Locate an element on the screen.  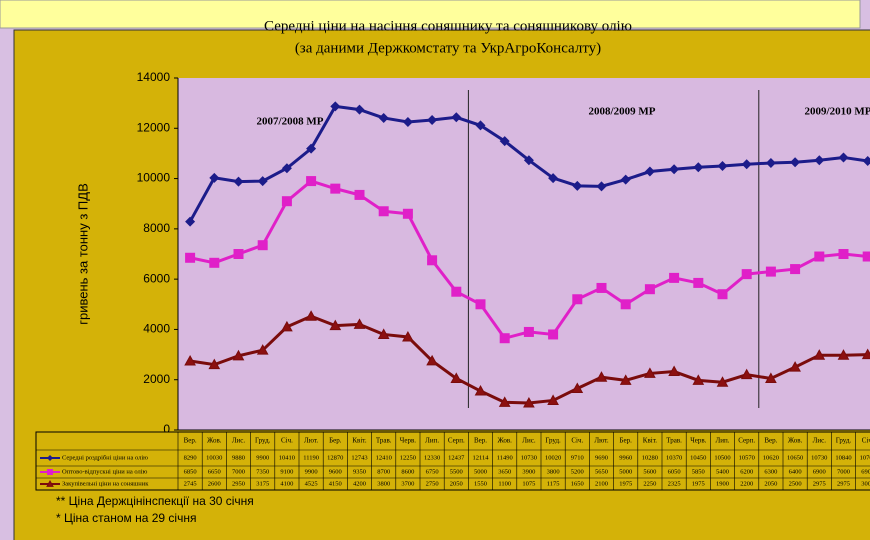
table-cell: 5200 is located at coordinates (577, 471).